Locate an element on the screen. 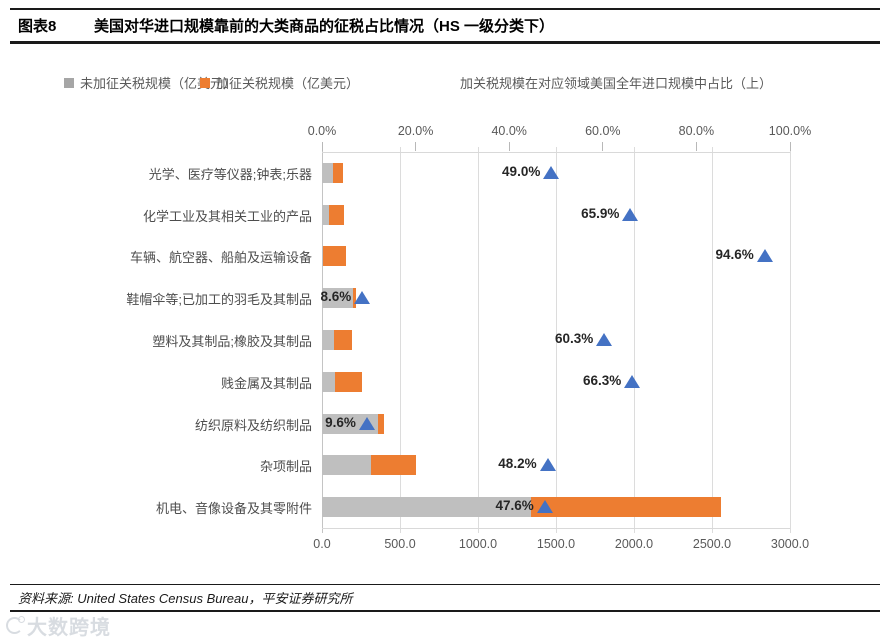 The width and height of the screenshot is (890, 638). taxed-swatch-icon is located at coordinates (205, 82).